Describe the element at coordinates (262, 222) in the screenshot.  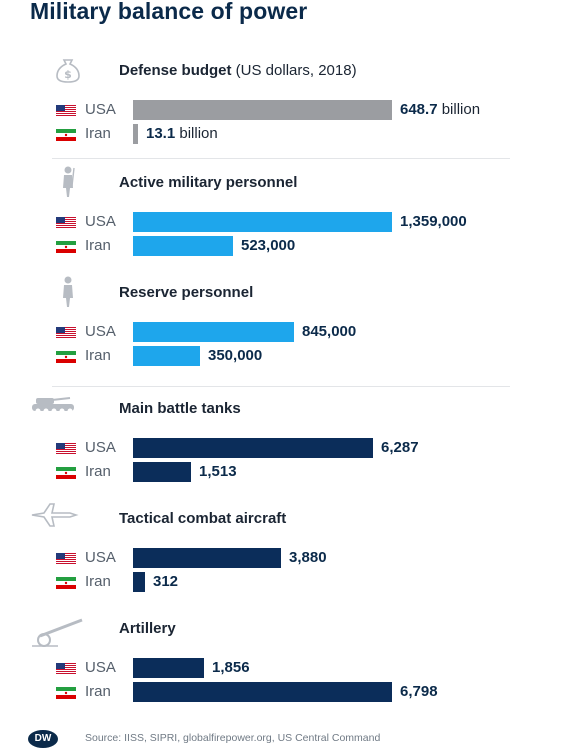
I see `bar-active-usa` at that location.